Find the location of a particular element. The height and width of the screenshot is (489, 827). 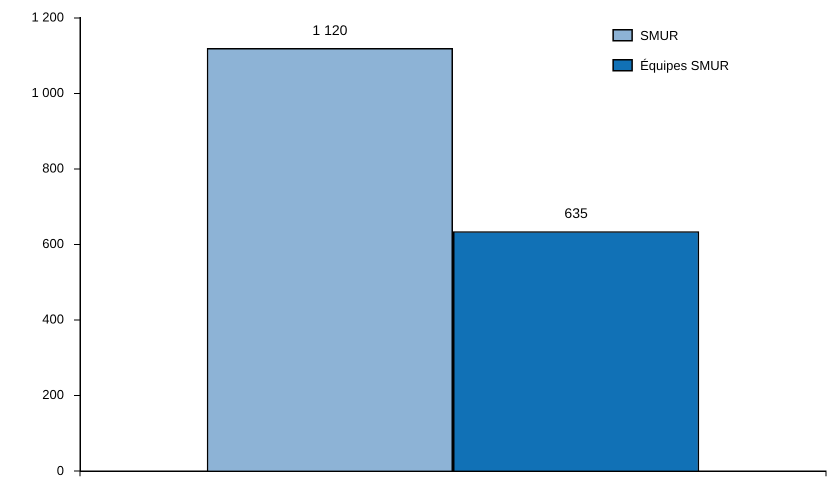

y-tick-label: 800 is located at coordinates (53, 168).